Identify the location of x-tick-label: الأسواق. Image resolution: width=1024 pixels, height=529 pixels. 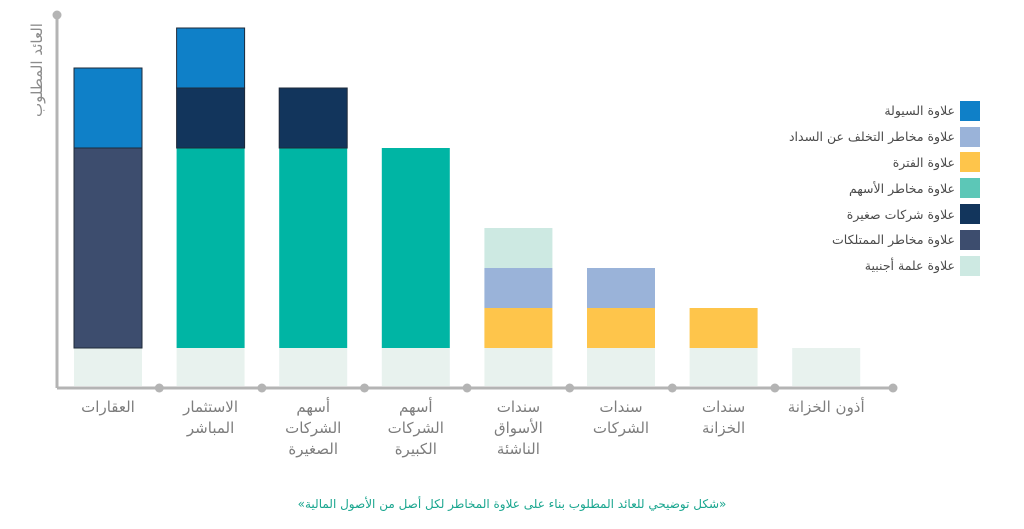
(518, 427).